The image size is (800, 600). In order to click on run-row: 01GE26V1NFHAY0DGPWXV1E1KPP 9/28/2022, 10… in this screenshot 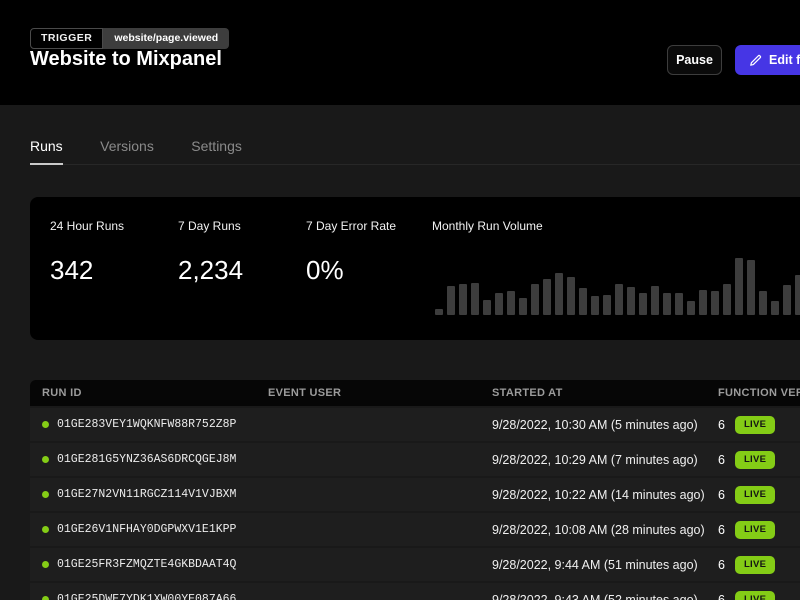, I will do `click(415, 529)`.